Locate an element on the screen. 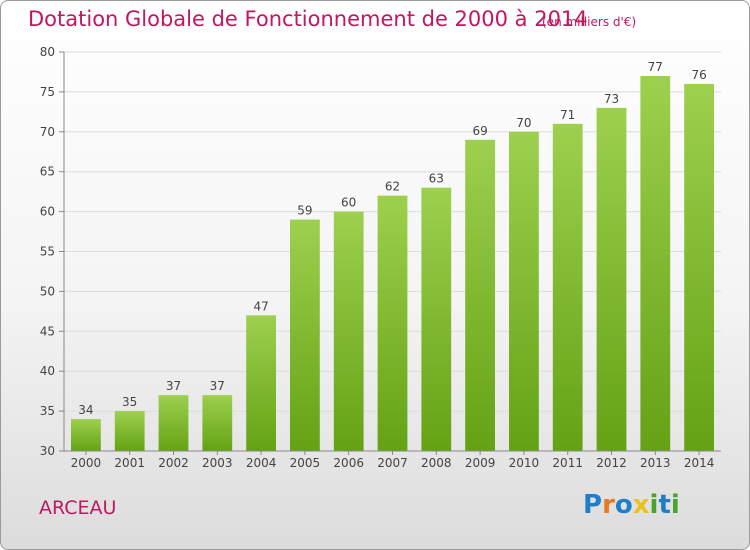  data-label: 63 is located at coordinates (436, 179).